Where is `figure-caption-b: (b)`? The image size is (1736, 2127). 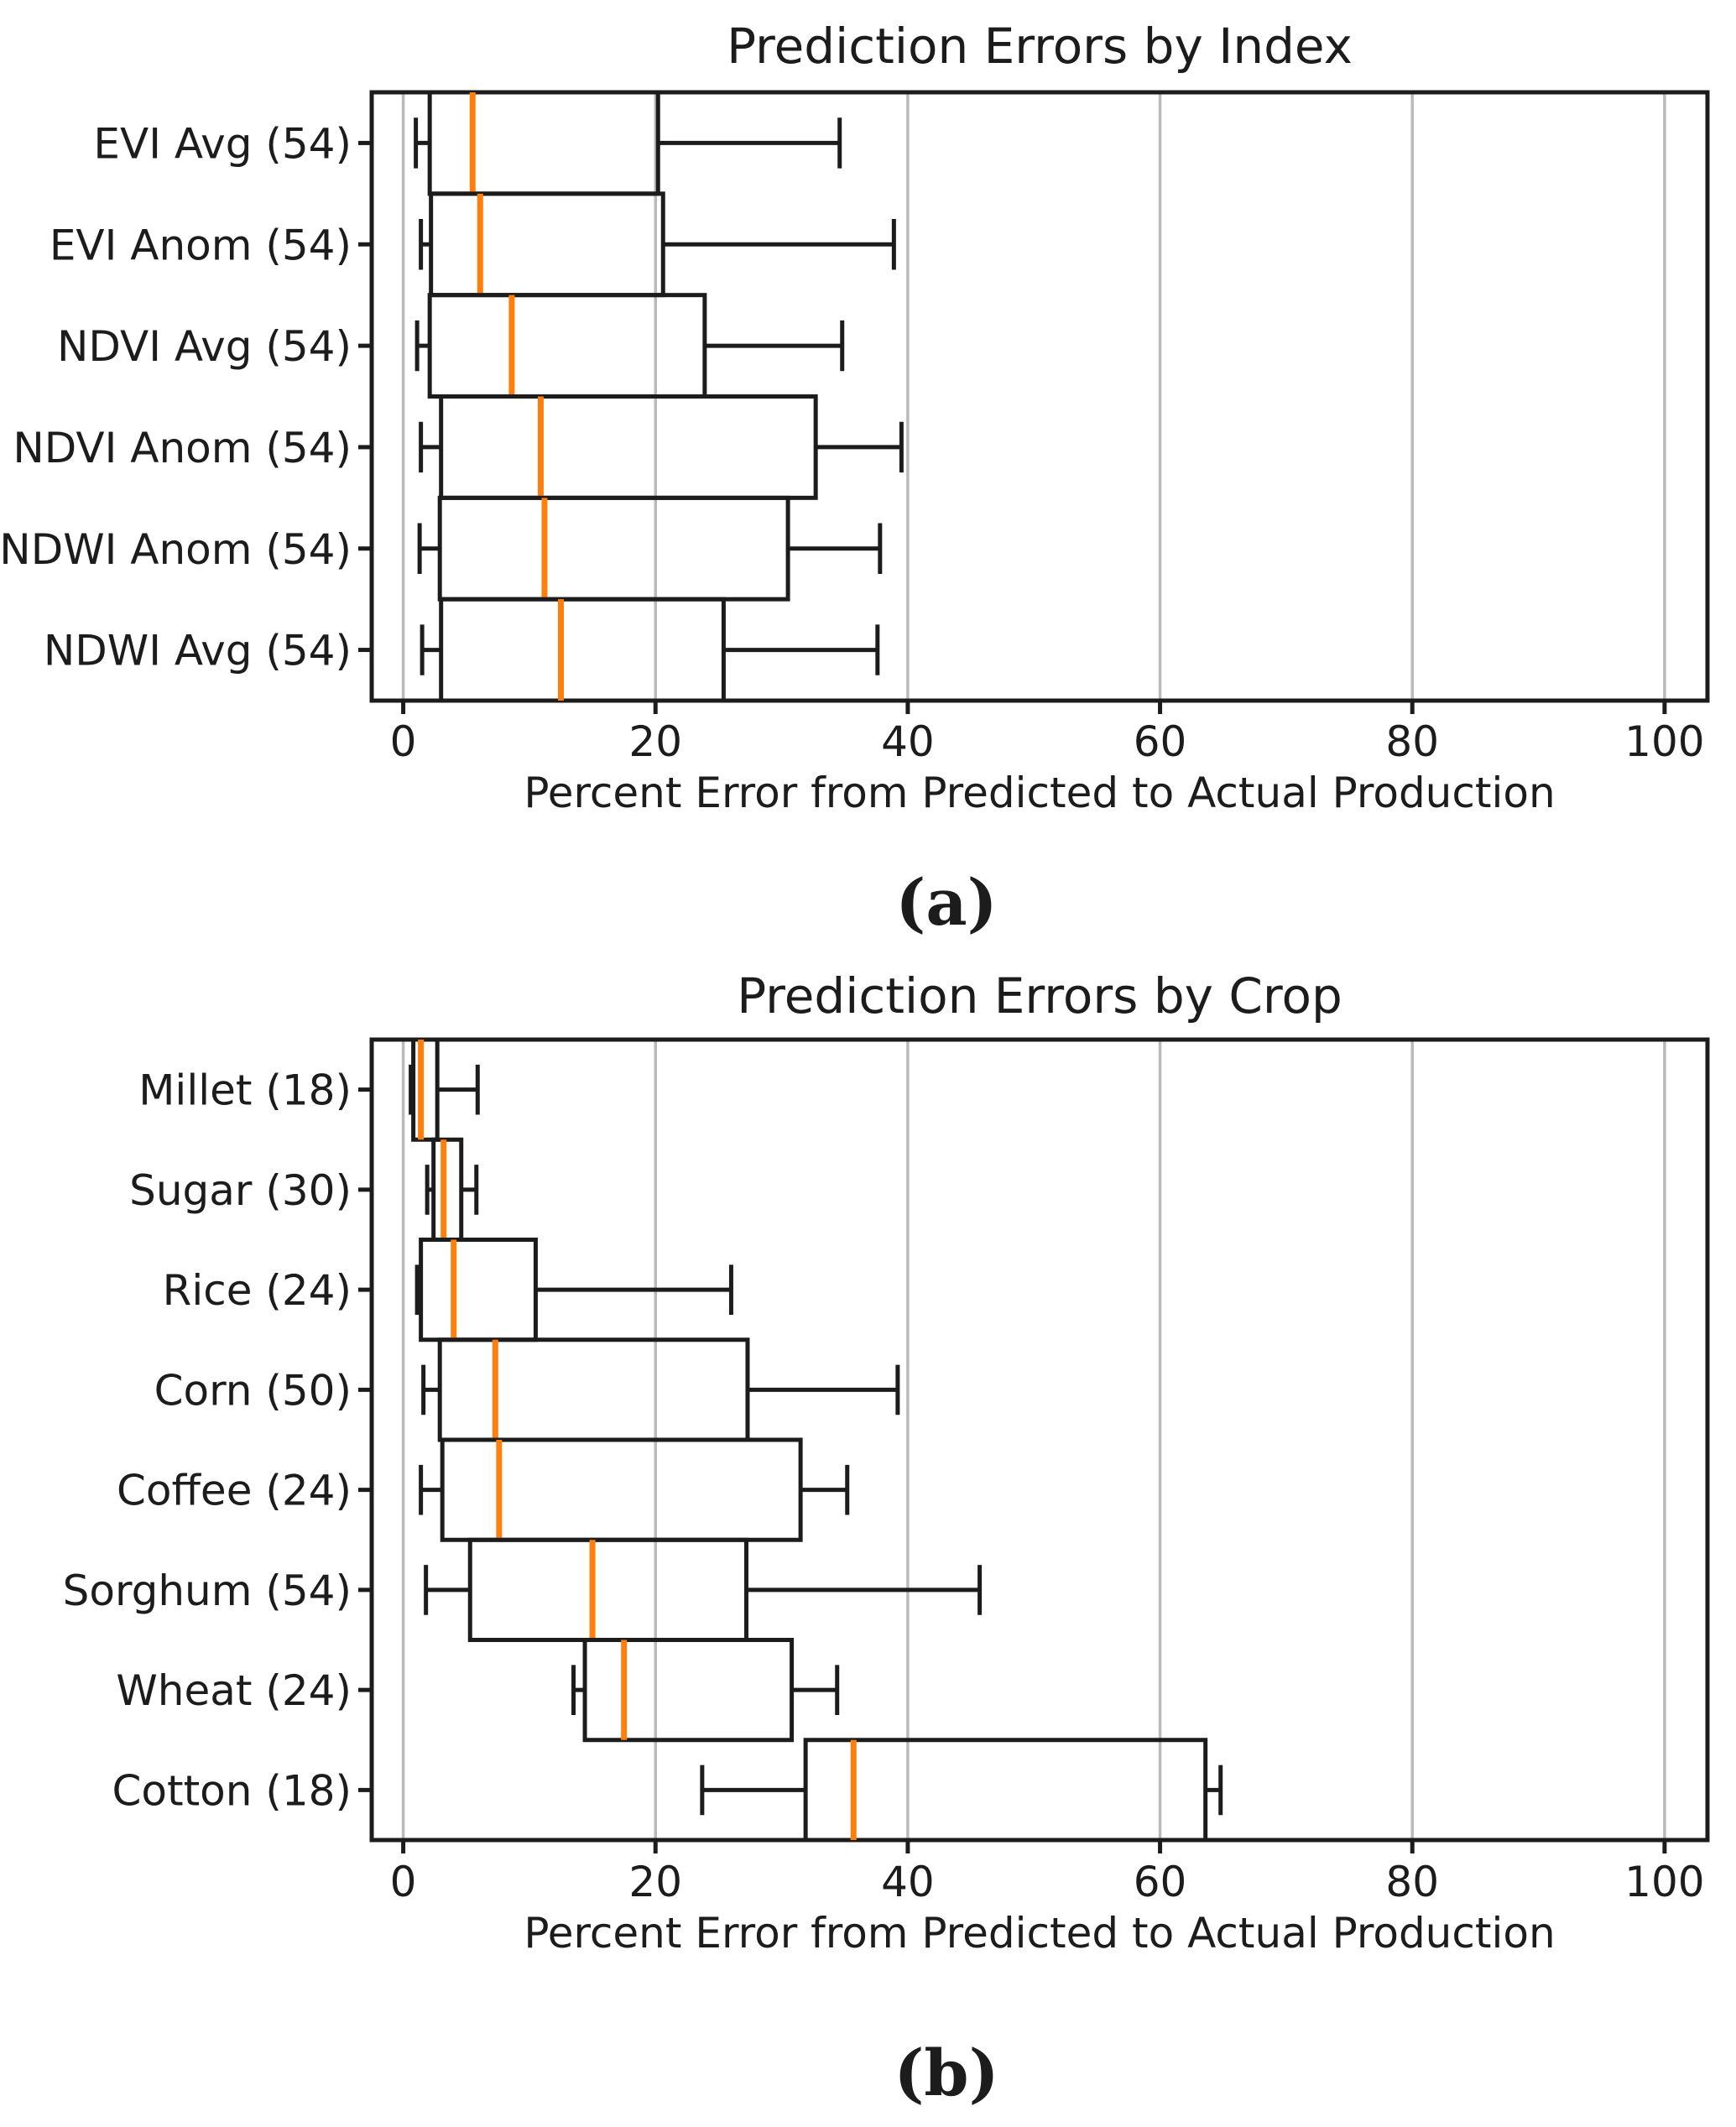 figure-caption-b: (b) is located at coordinates (946, 2073).